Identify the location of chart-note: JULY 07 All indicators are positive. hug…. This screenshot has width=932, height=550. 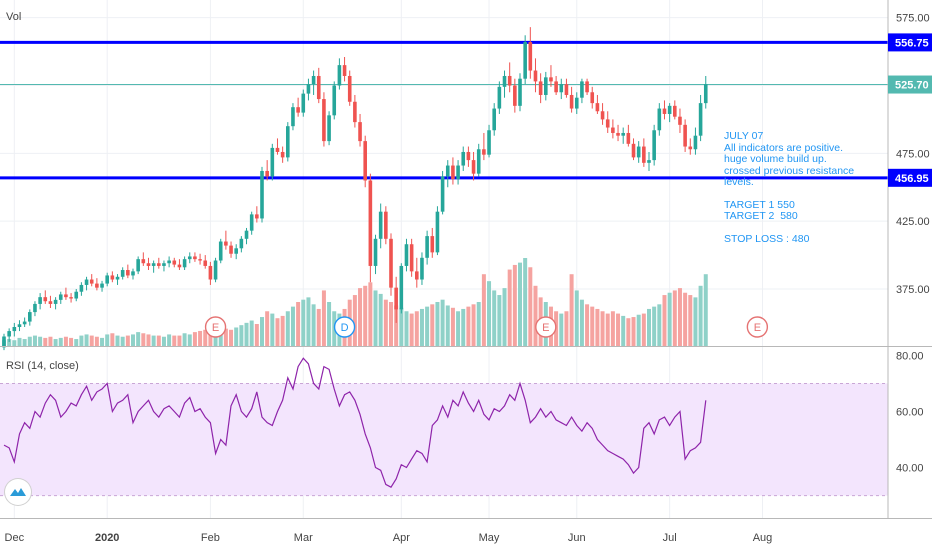
(789, 187).